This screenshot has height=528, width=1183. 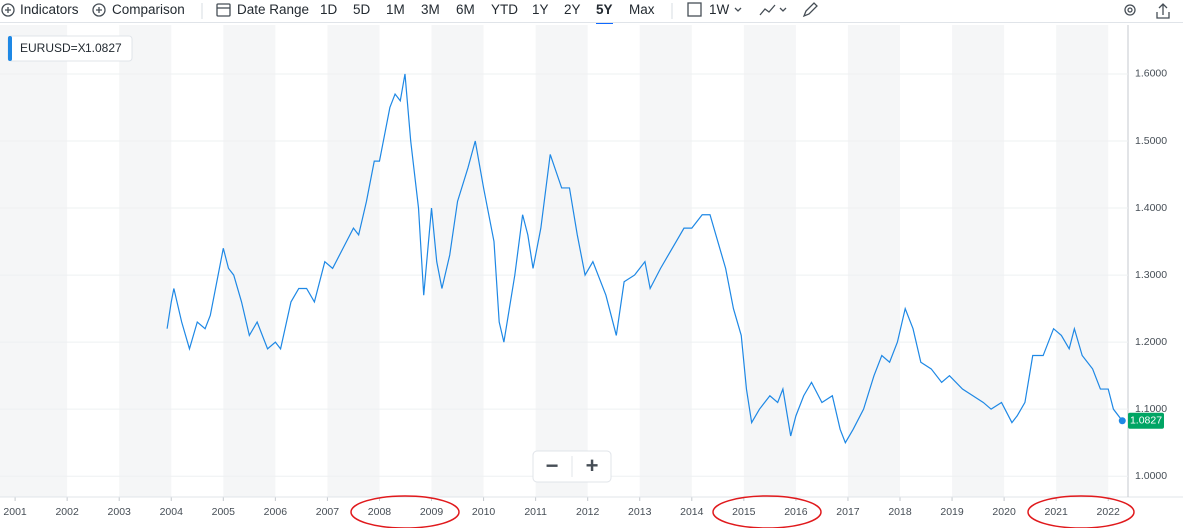 What do you see at coordinates (848, 512) in the screenshot?
I see `x-tick-label: 2017` at bounding box center [848, 512].